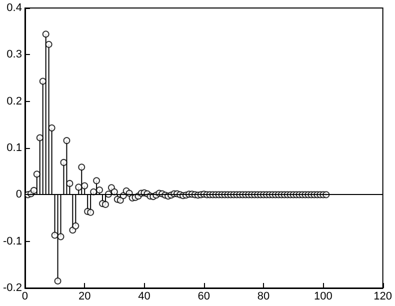 The height and width of the screenshot is (306, 395). What do you see at coordinates (14, 101) in the screenshot?
I see `y-tick-label: 0.2` at bounding box center [14, 101].